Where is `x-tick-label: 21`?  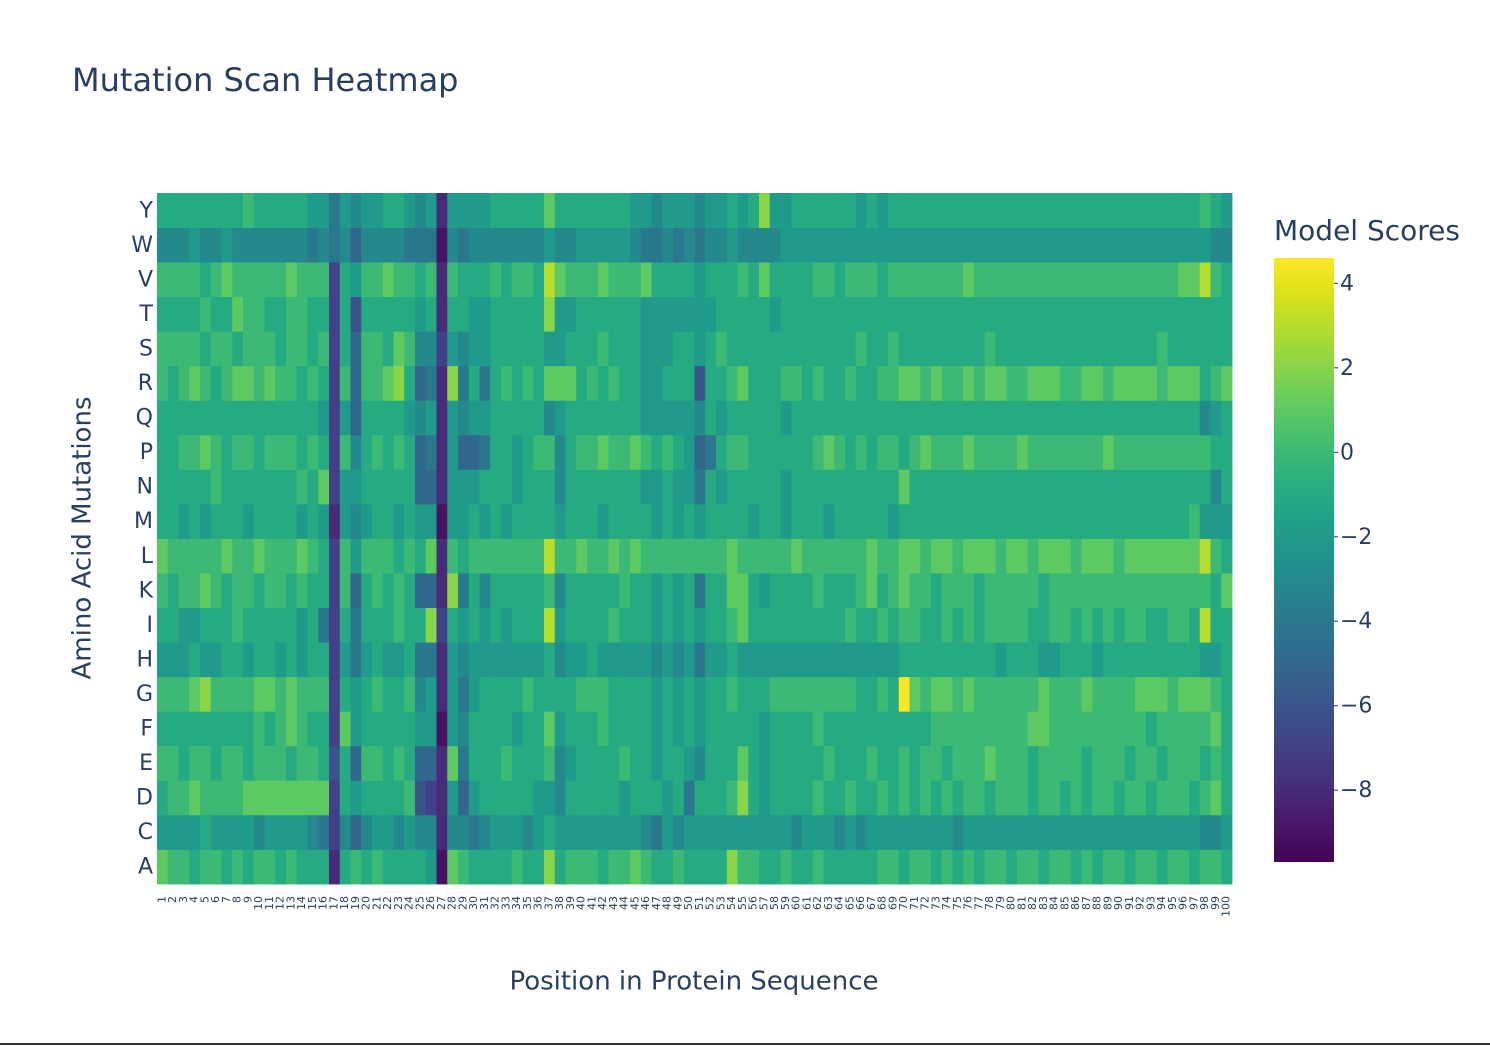 x-tick-label: 21 is located at coordinates (376, 903).